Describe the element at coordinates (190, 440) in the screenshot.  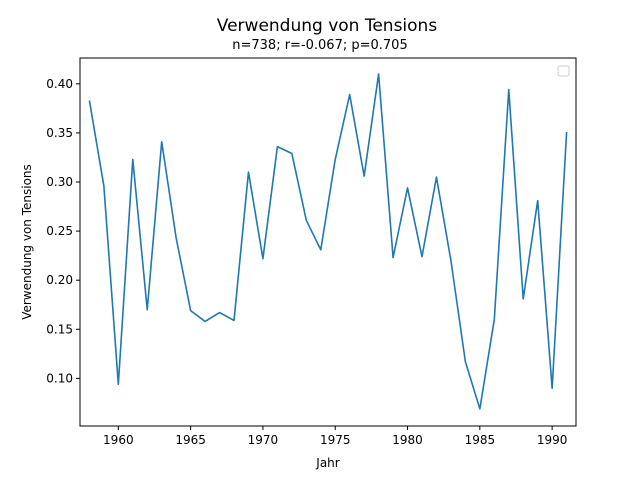
I see `x-tick-label: 1965` at that location.